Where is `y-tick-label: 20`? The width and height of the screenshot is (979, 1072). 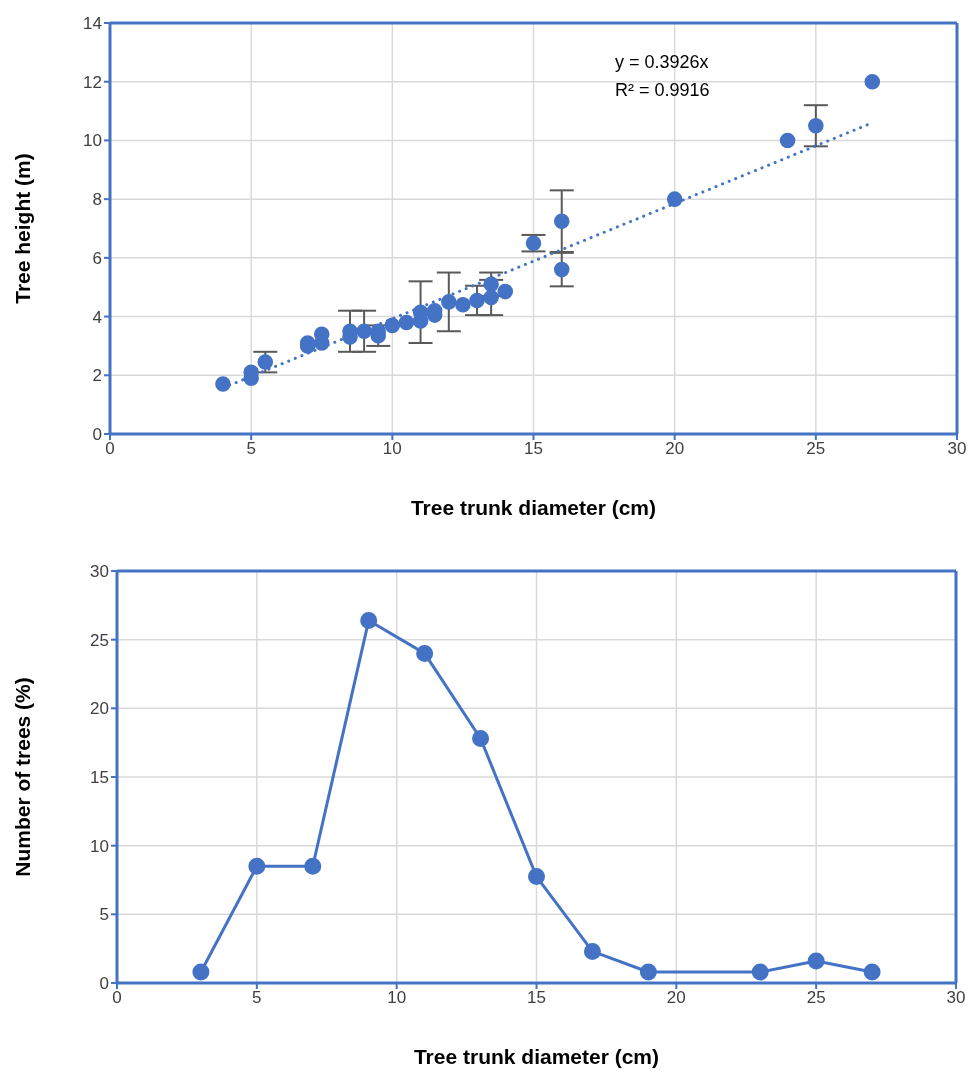 y-tick-label: 20 is located at coordinates (99, 709).